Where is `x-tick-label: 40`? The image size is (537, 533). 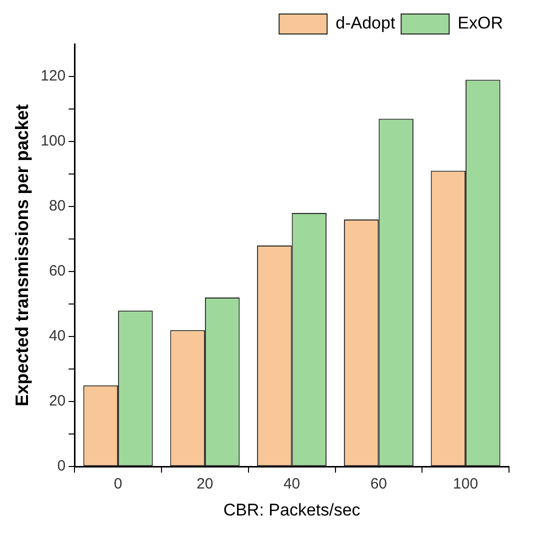 x-tick-label: 40 is located at coordinates (291, 484).